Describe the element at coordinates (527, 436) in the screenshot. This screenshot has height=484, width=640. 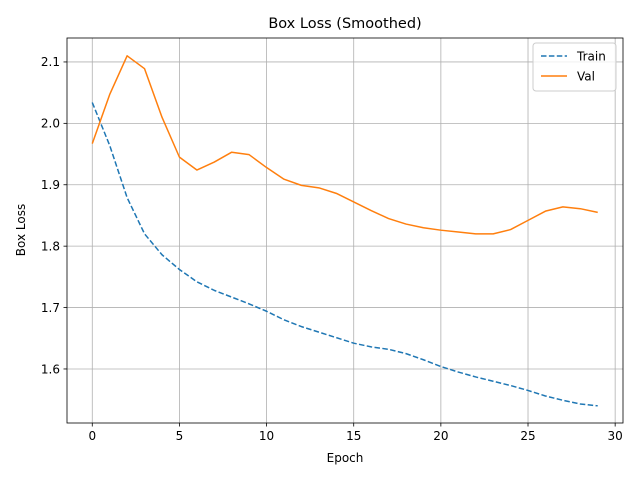
I see `x-tick-label: 25` at that location.